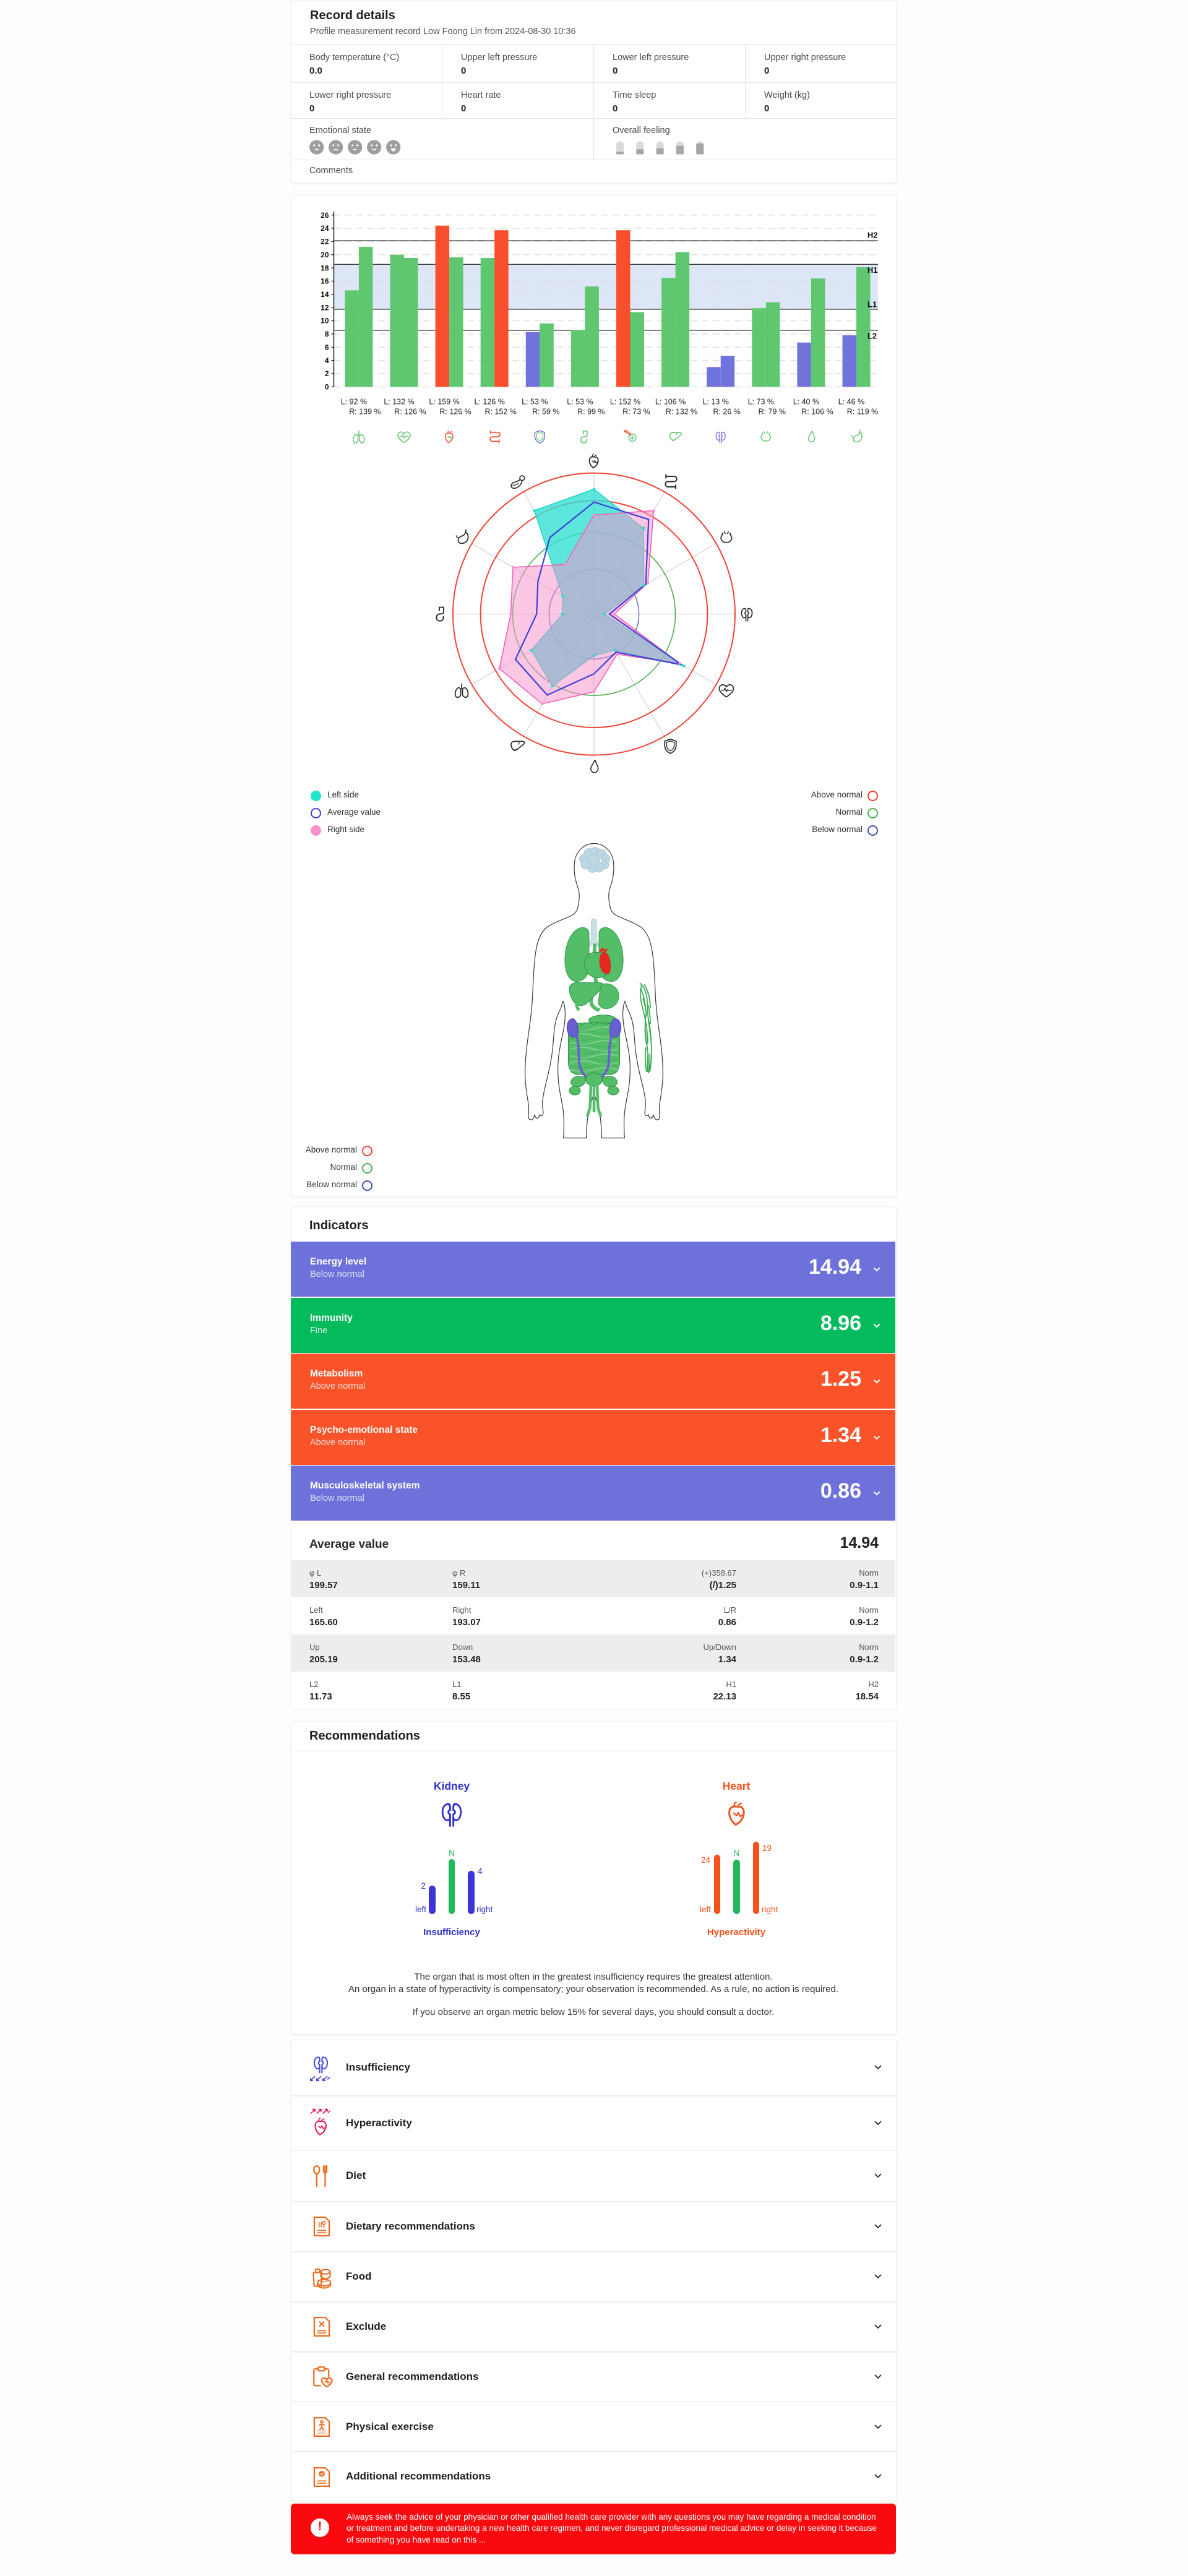 This screenshot has width=1188, height=2576. Describe the element at coordinates (326, 387) in the screenshot. I see `svg-text: 0` at that location.